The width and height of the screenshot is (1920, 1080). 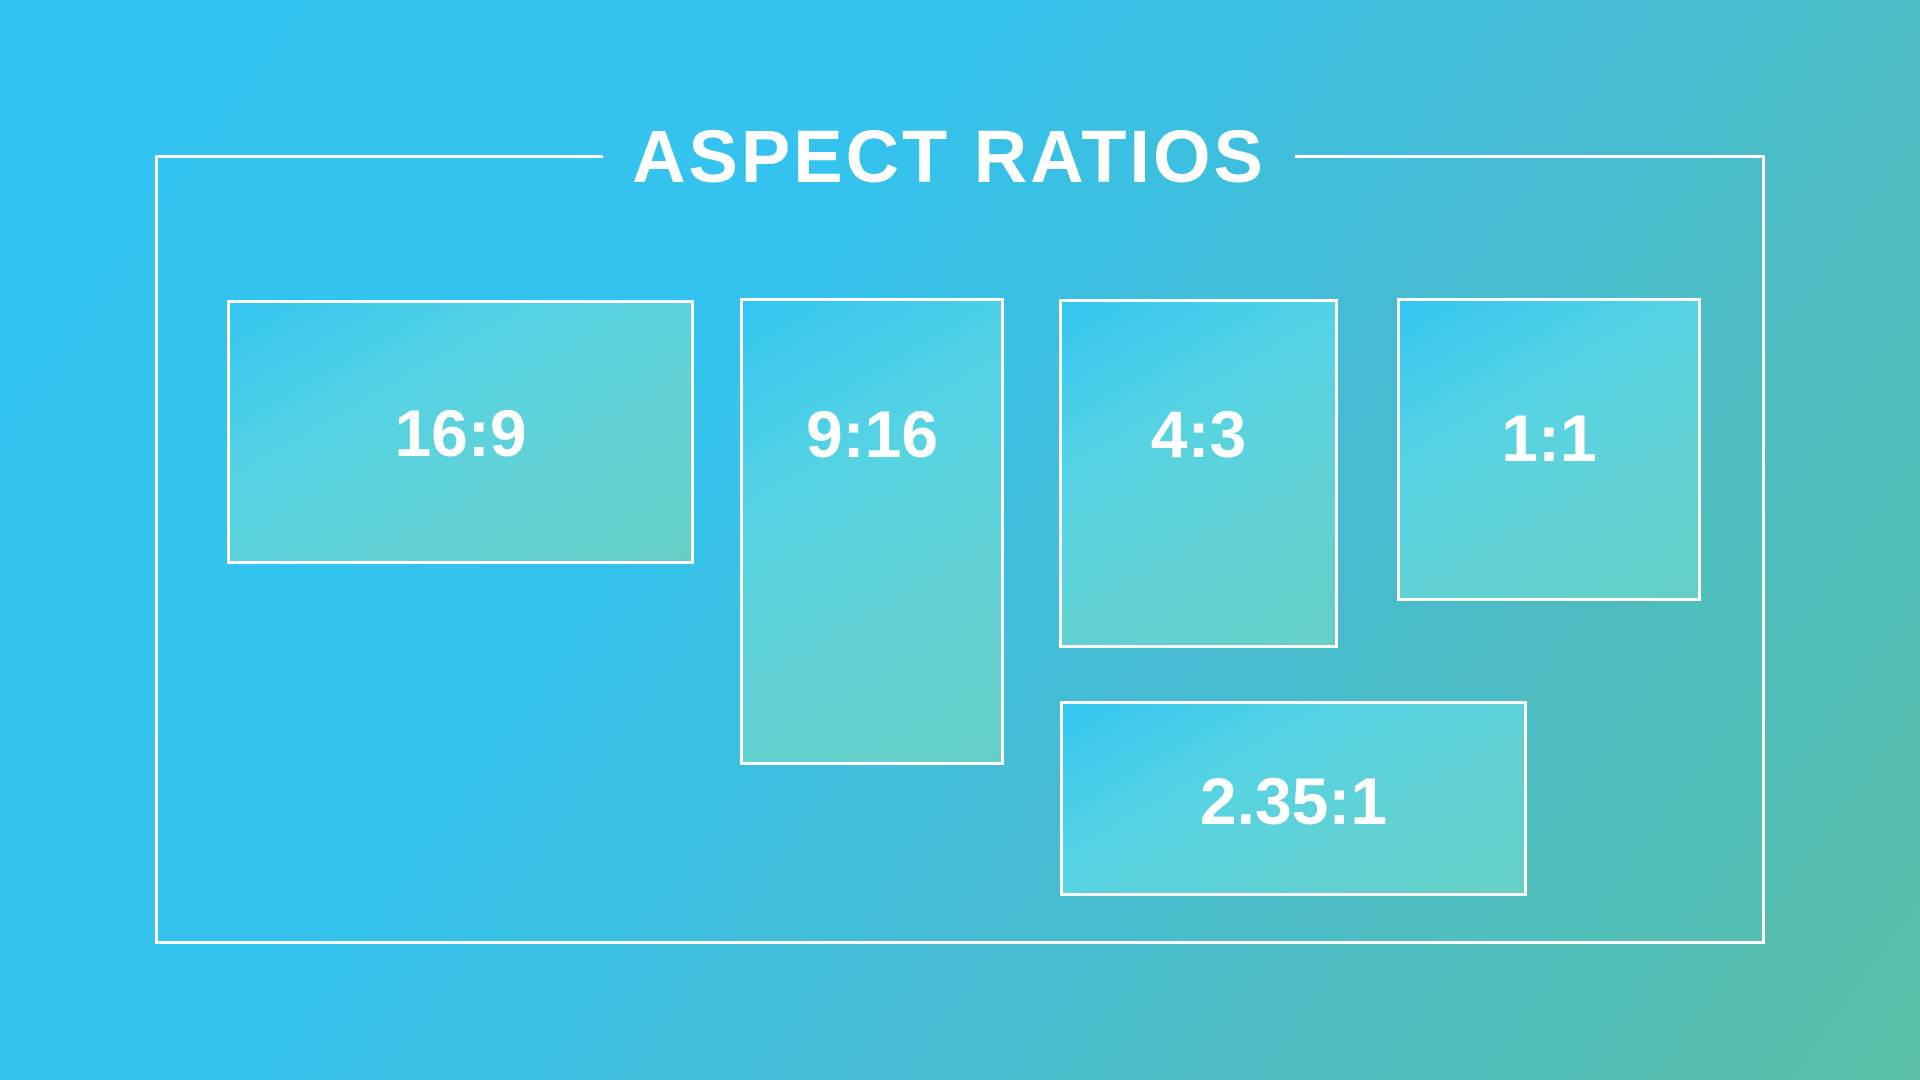 What do you see at coordinates (1763, 549) in the screenshot?
I see `frame-right` at bounding box center [1763, 549].